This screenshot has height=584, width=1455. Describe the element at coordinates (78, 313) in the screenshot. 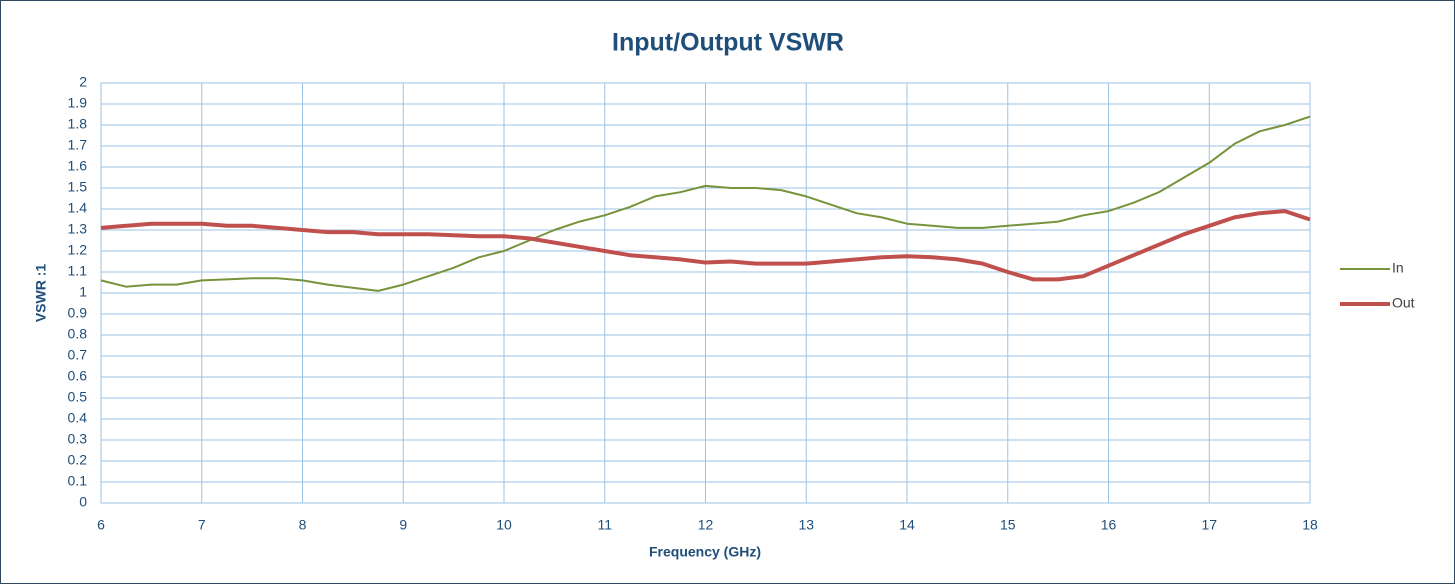

I see `y-tick-label: 0.9` at that location.